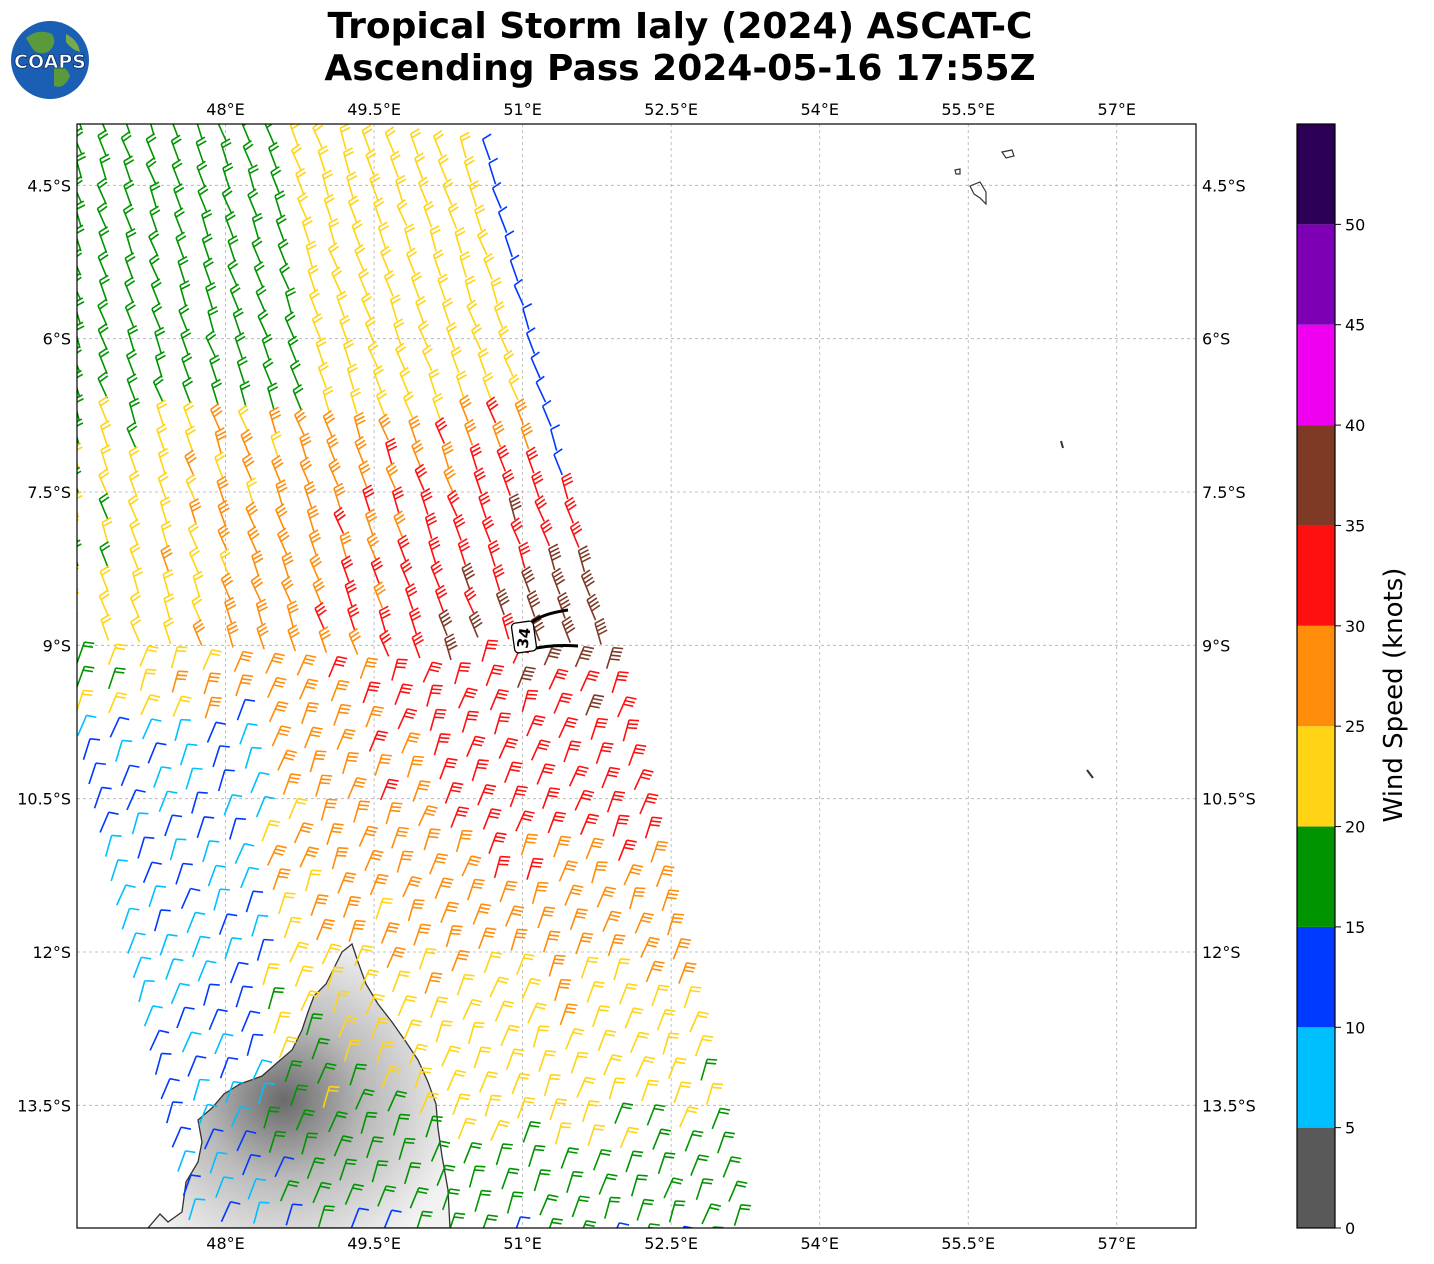 This screenshot has width=1434, height=1264. Describe the element at coordinates (1316, 274) in the screenshot. I see `colorbar-swatch` at that location.